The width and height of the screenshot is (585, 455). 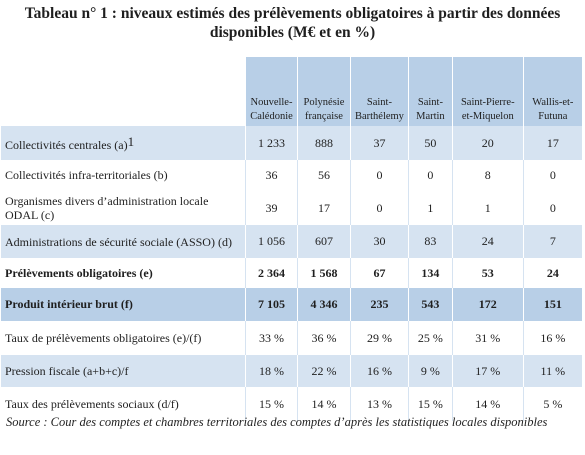 What do you see at coordinates (271, 371) in the screenshot?
I see `cell: 18 %` at bounding box center [271, 371].